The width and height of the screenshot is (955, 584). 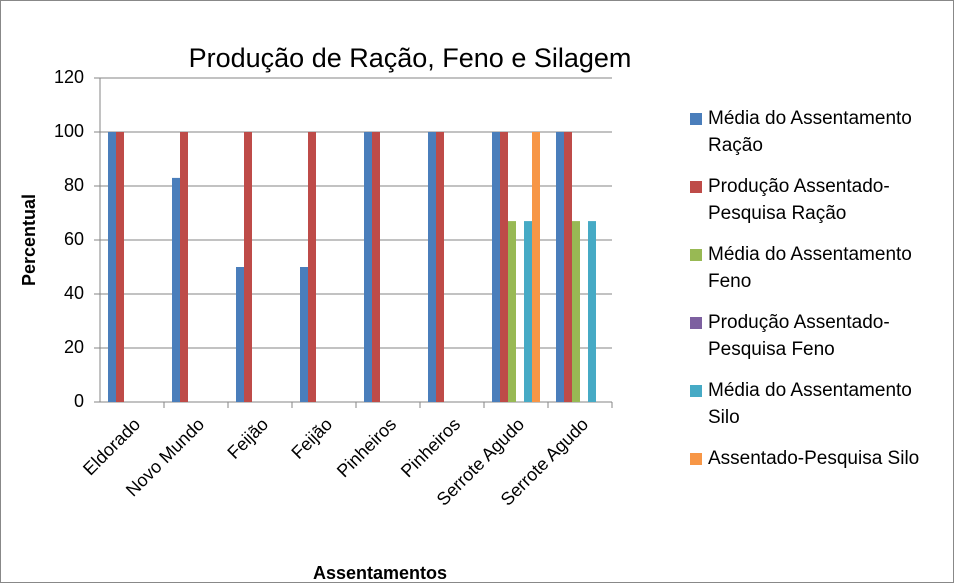 I want to click on y-tick-label: 100, so click(x=69, y=131).